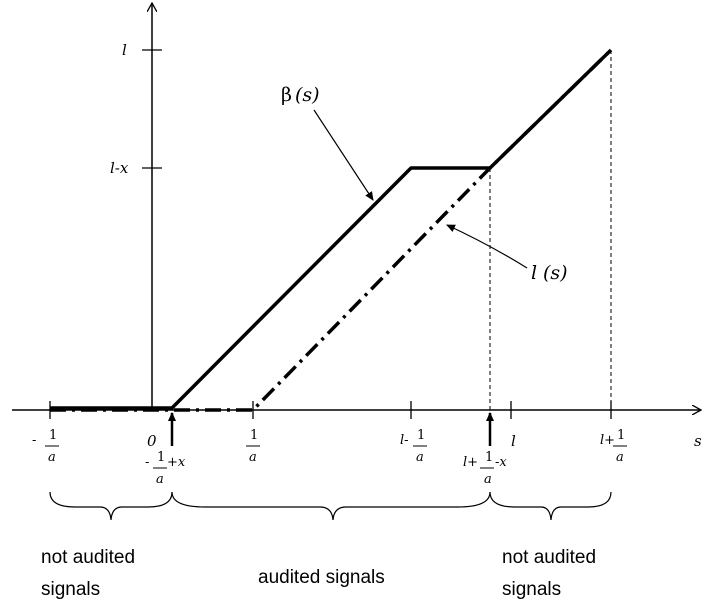  I want to click on brace-middle, so click(331, 506).